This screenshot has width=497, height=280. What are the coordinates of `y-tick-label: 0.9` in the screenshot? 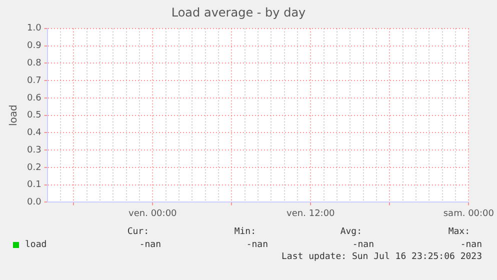 It's located at (34, 46).